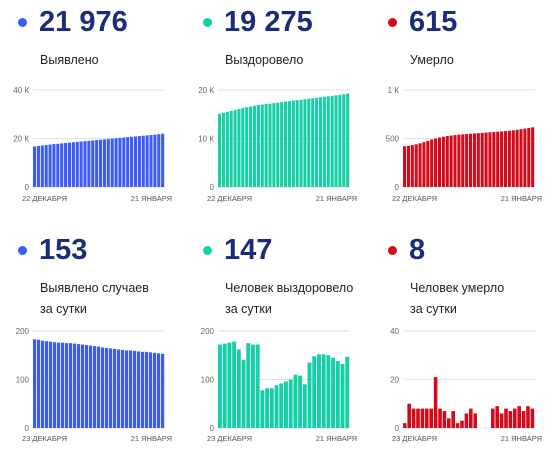 This screenshot has height=453, width=554. I want to click on x-end-label: 21 ЯНВАРЯ, so click(151, 198).